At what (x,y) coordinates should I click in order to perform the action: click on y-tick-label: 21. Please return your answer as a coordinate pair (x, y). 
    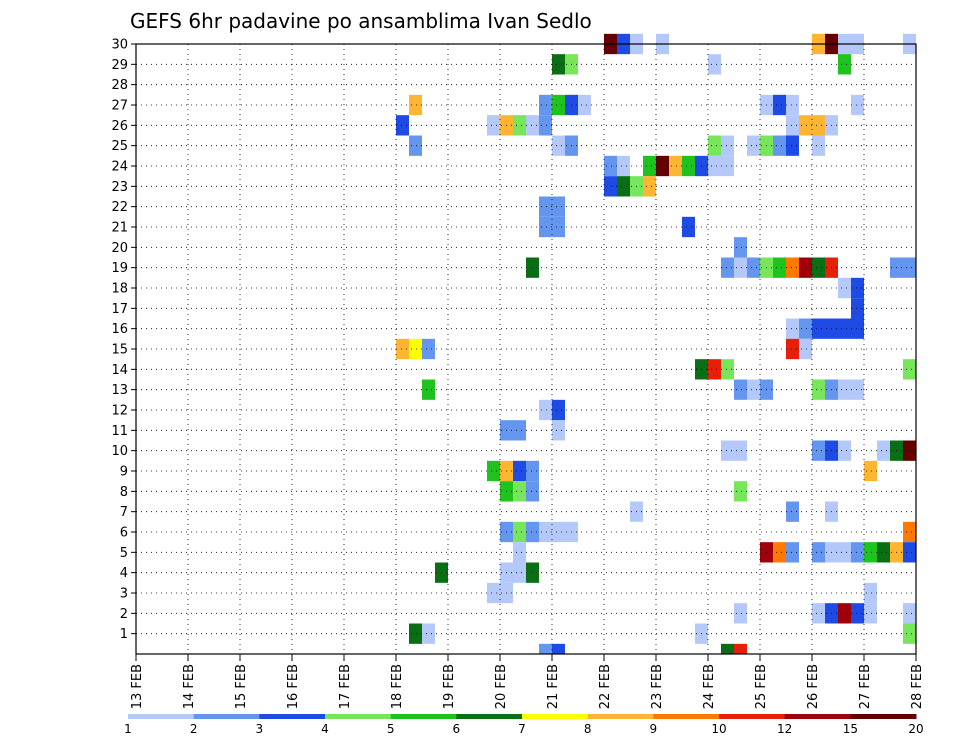
    Looking at the image, I should click on (119, 228).